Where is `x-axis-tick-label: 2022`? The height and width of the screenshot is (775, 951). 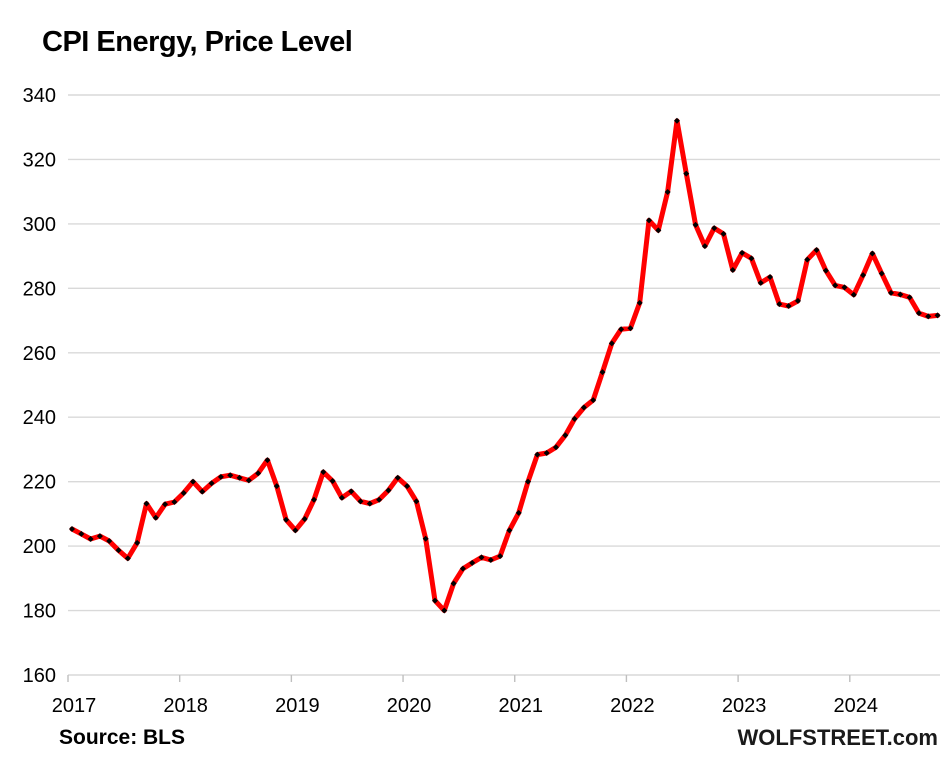 x-axis-tick-label: 2022 is located at coordinates (632, 706).